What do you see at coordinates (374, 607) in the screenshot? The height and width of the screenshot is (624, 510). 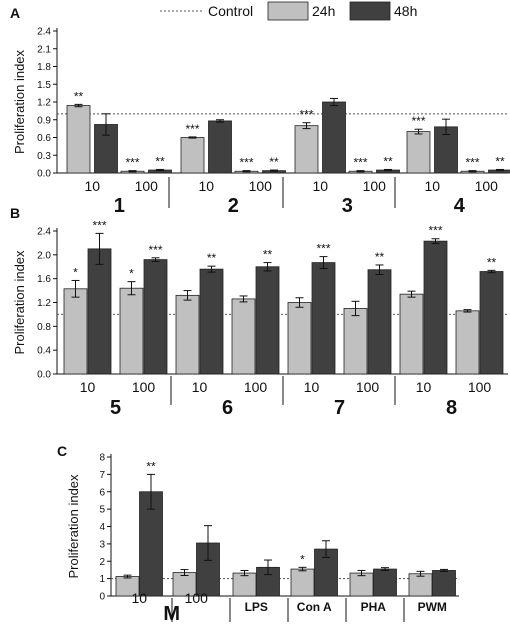 I see `group-label: PHA` at bounding box center [374, 607].